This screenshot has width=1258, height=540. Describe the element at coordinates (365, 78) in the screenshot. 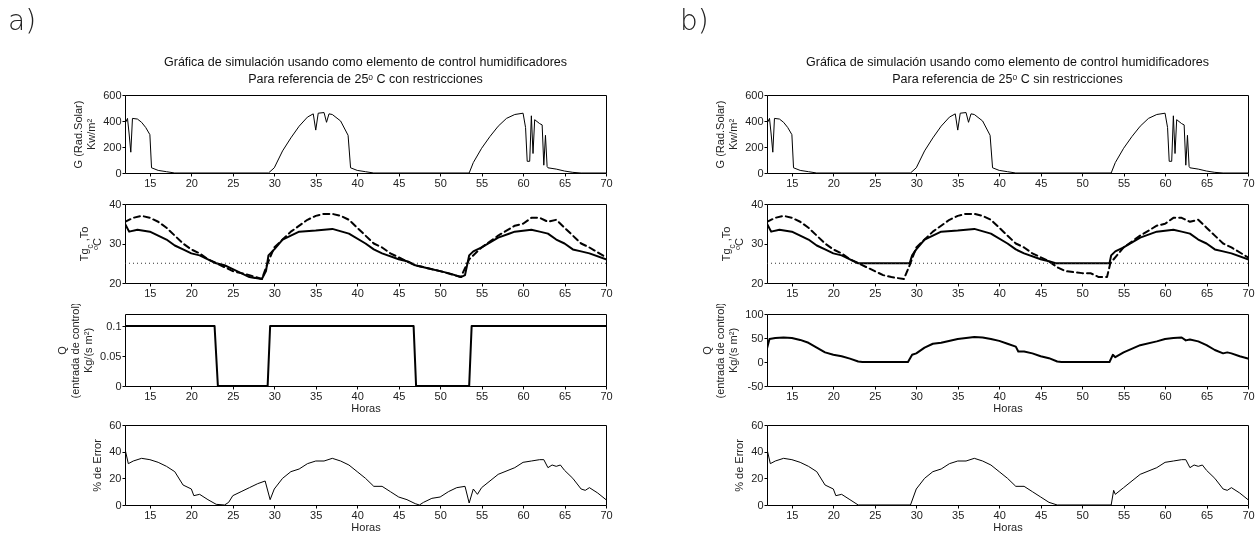

I see `chart-subtitle: Para referencia de 25ᵒ C con restricciones` at that location.